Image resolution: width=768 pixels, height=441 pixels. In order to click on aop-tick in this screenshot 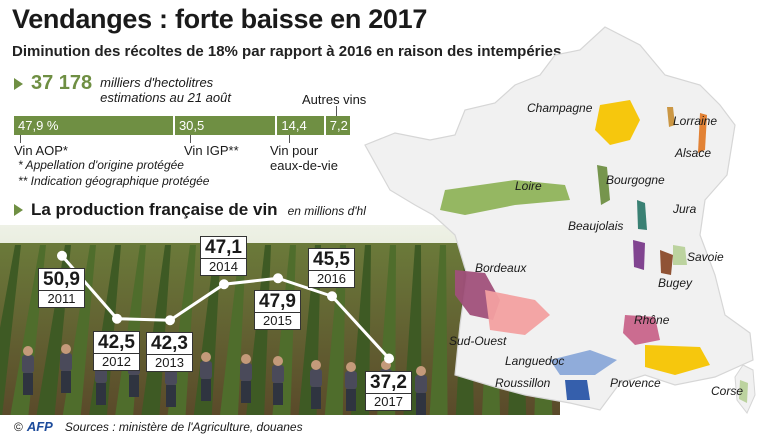, I will do `click(20, 139)`.